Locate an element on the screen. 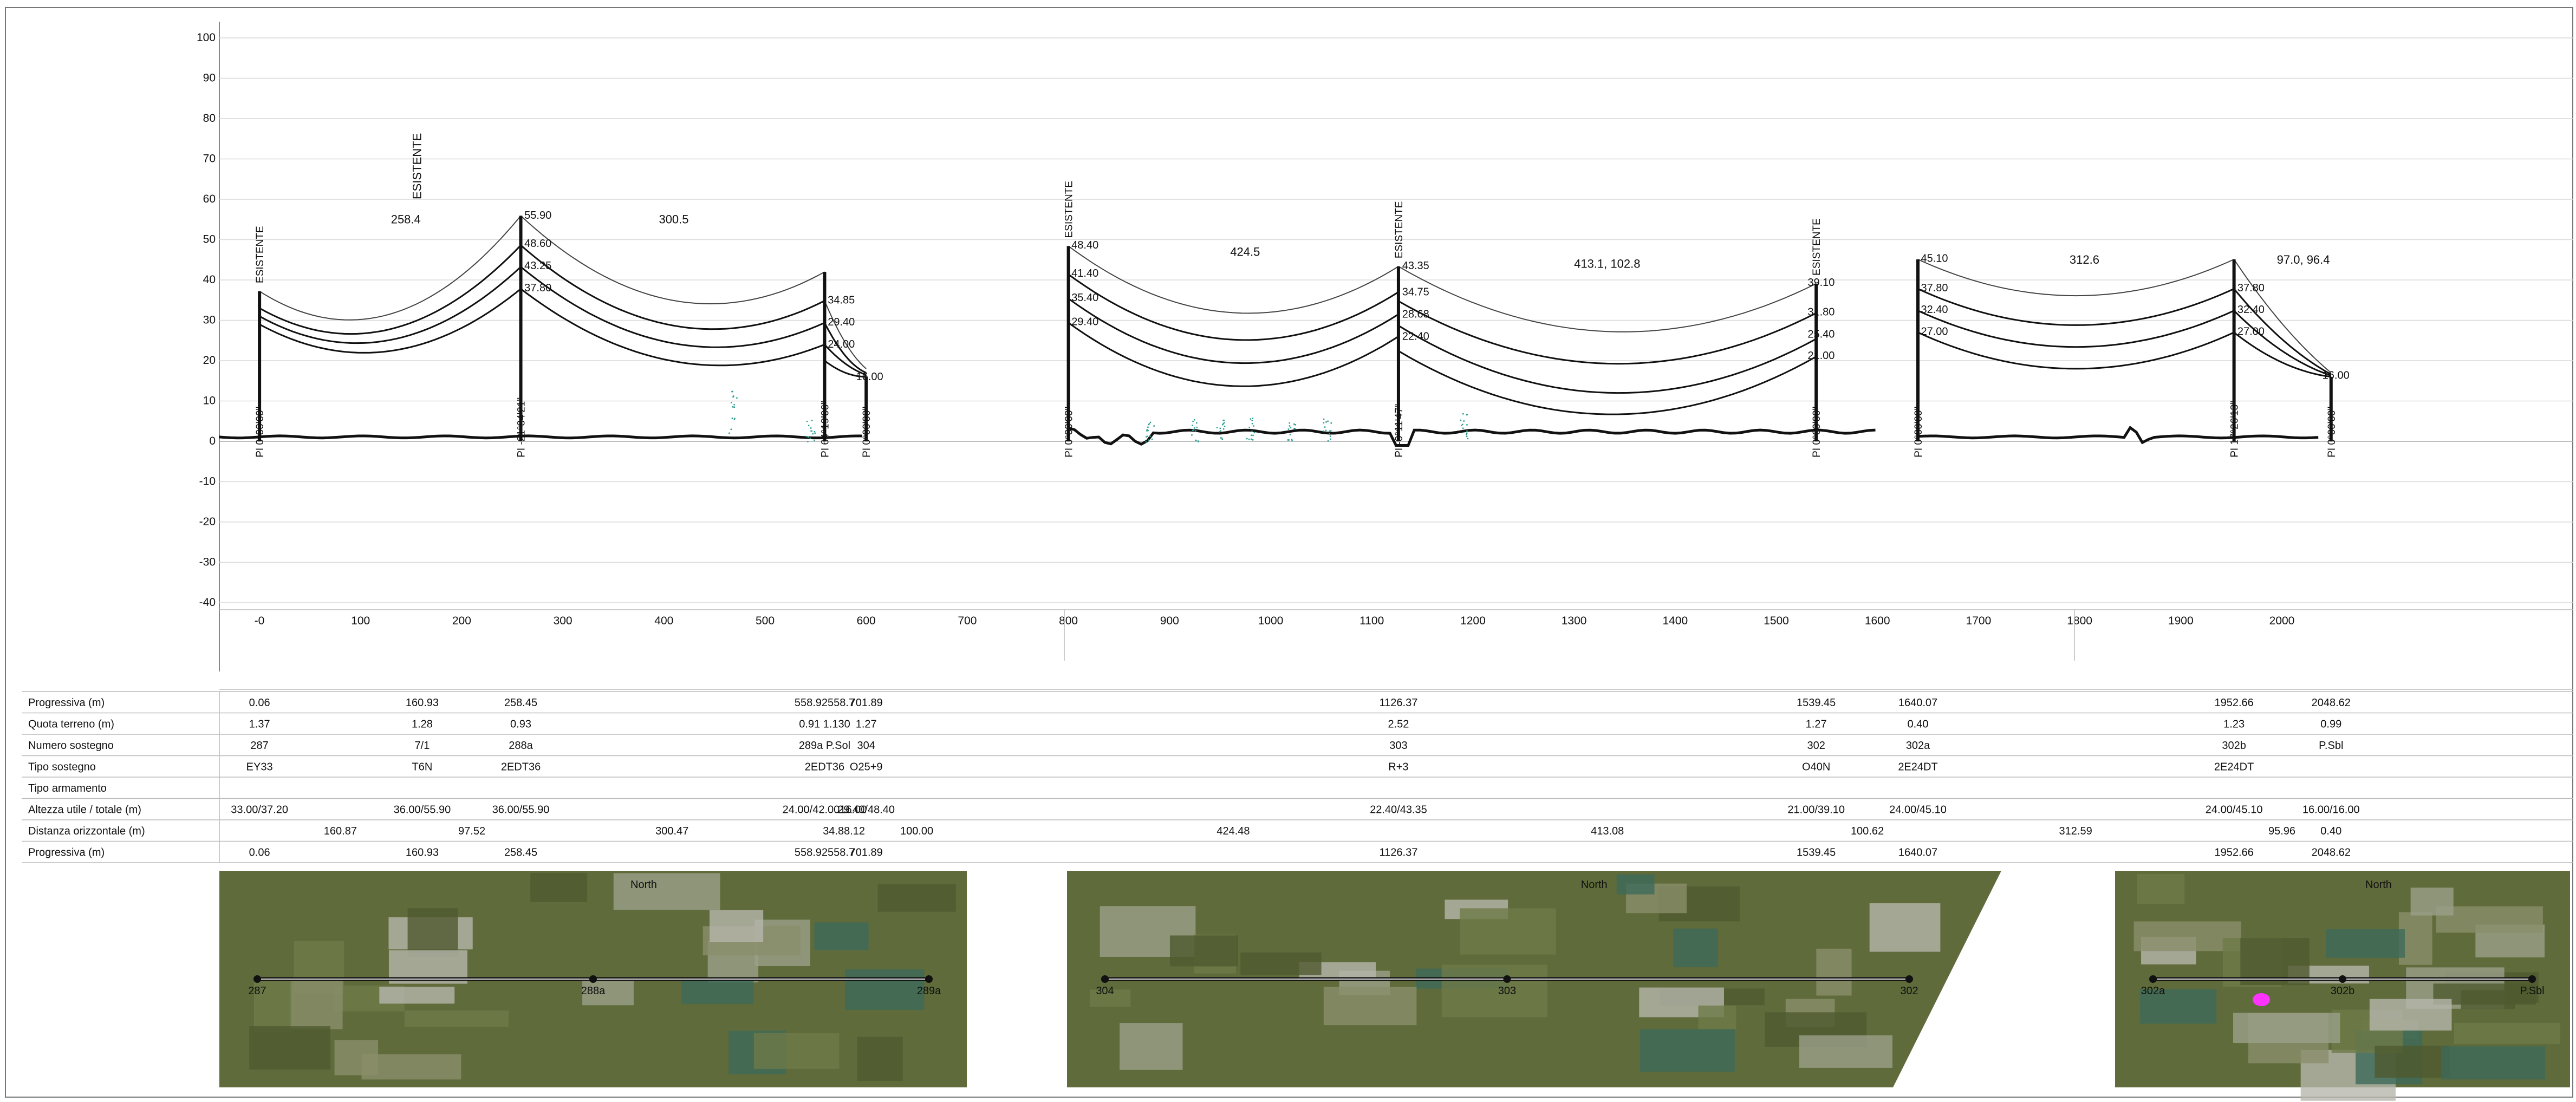 The height and width of the screenshot is (1102, 2576). elevation-tick-label: -40 is located at coordinates (207, 602).